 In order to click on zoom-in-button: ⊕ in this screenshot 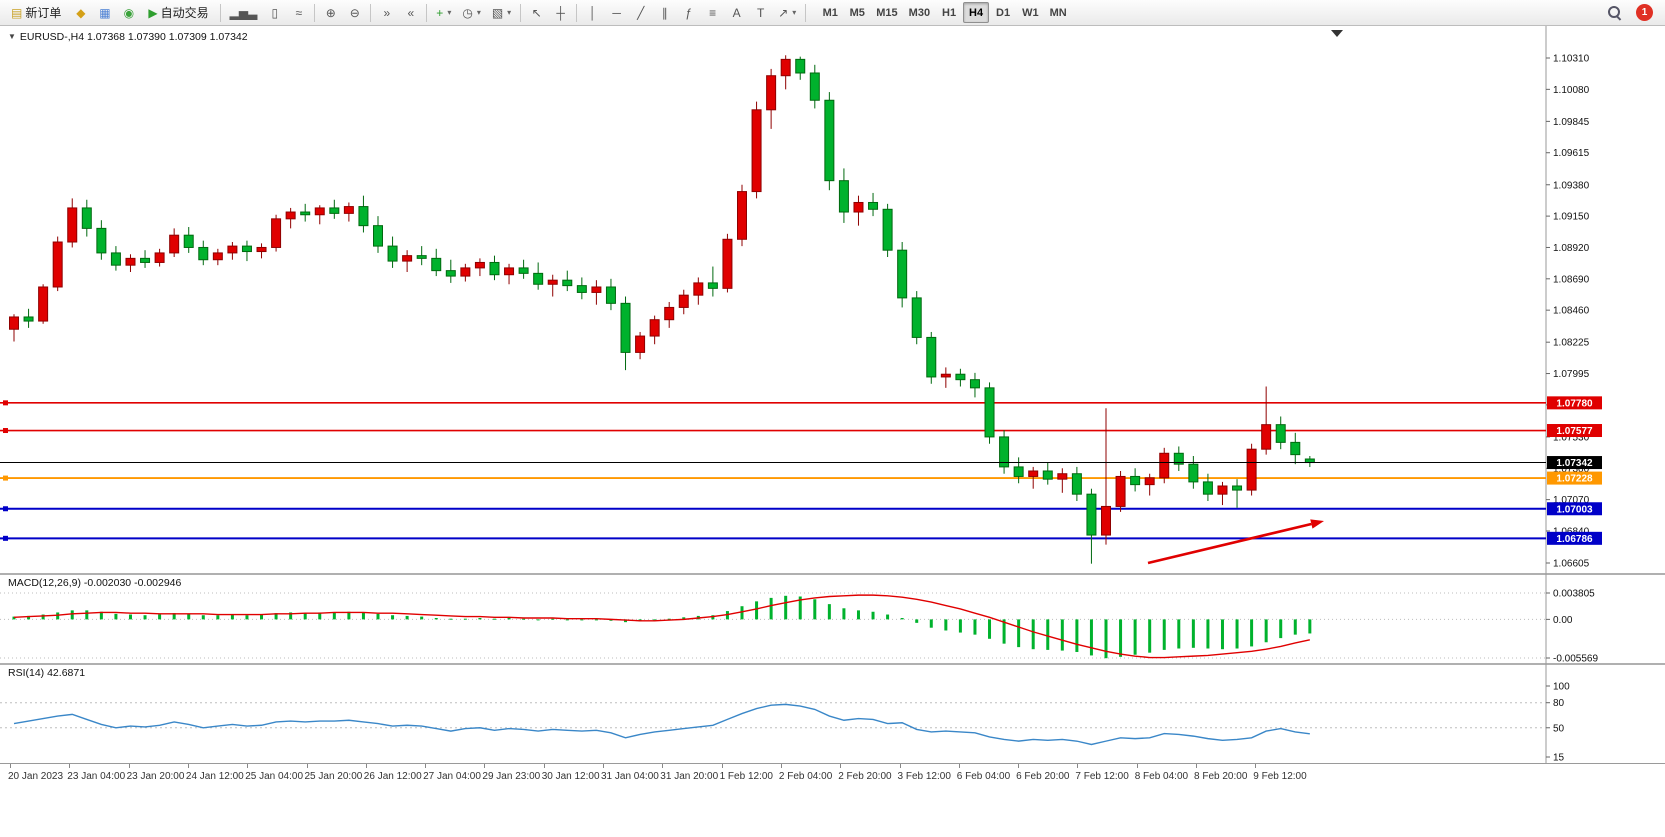, I will do `click(330, 12)`.